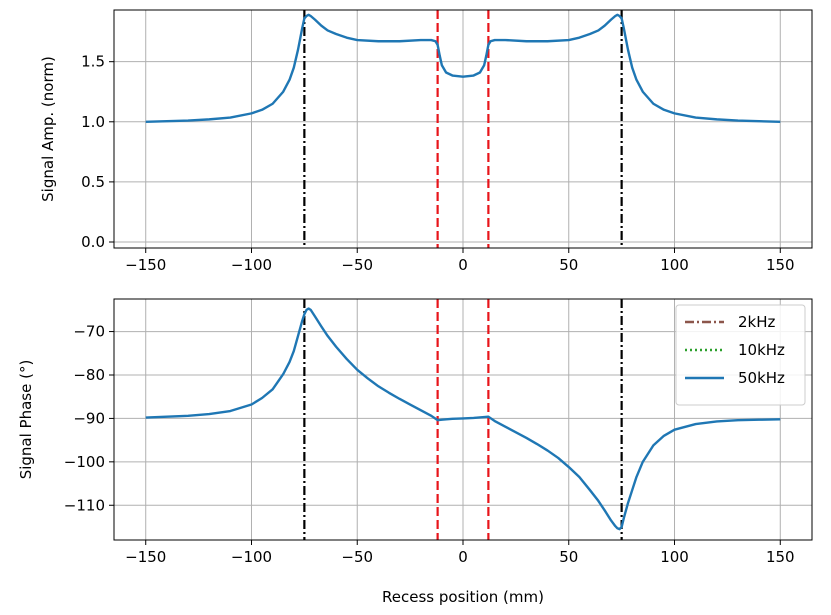  I want to click on y-axis-label: Signal Amp. (norm), so click(48, 129).